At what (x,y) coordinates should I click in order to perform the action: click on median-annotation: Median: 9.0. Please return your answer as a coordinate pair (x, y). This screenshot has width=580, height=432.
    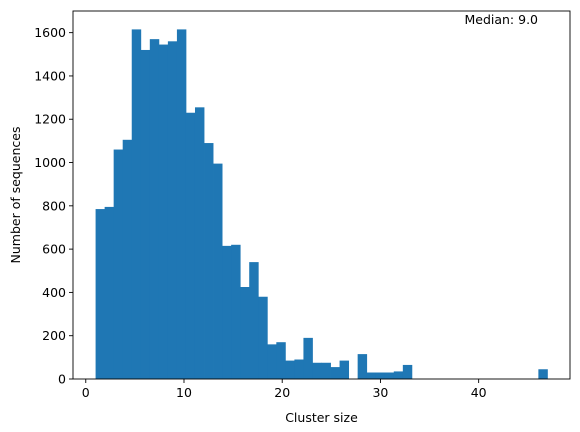
    Looking at the image, I should click on (501, 19).